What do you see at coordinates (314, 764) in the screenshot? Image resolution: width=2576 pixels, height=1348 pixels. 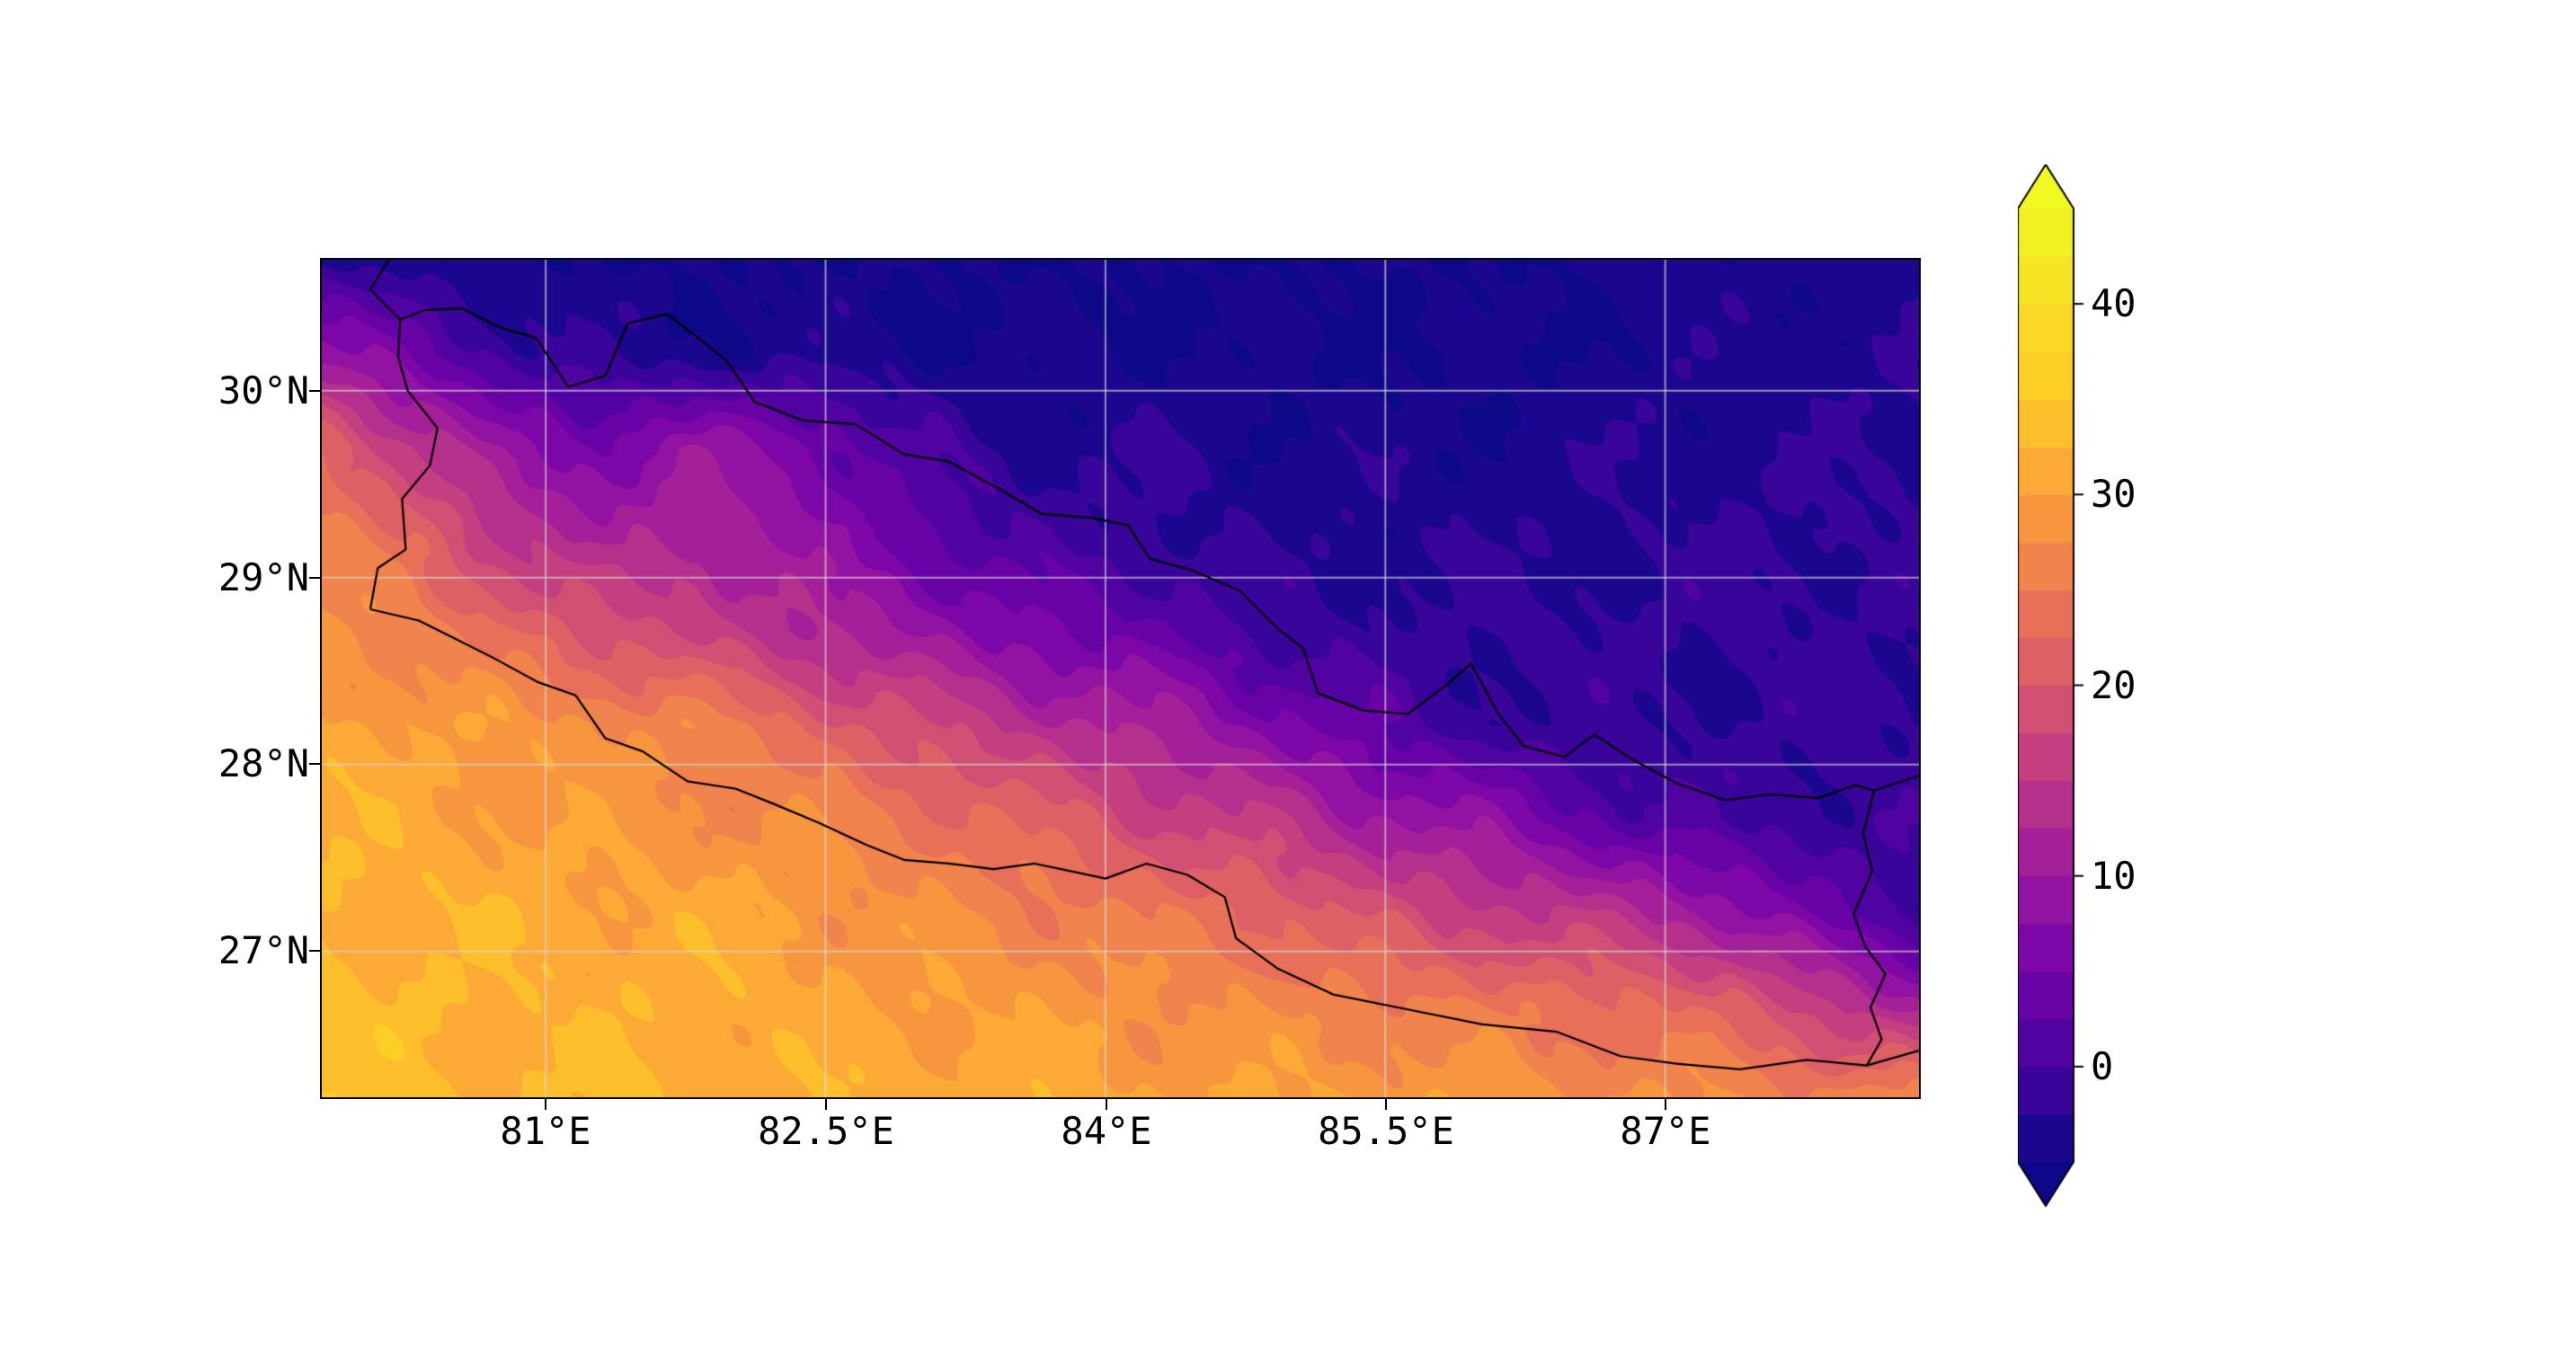 I see `y-tickmark-28n` at bounding box center [314, 764].